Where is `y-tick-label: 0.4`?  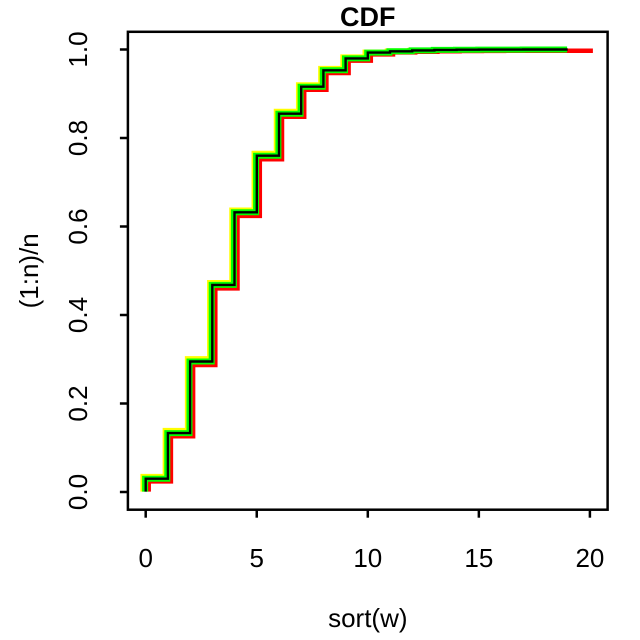 y-tick-label: 0.4 is located at coordinates (78, 315).